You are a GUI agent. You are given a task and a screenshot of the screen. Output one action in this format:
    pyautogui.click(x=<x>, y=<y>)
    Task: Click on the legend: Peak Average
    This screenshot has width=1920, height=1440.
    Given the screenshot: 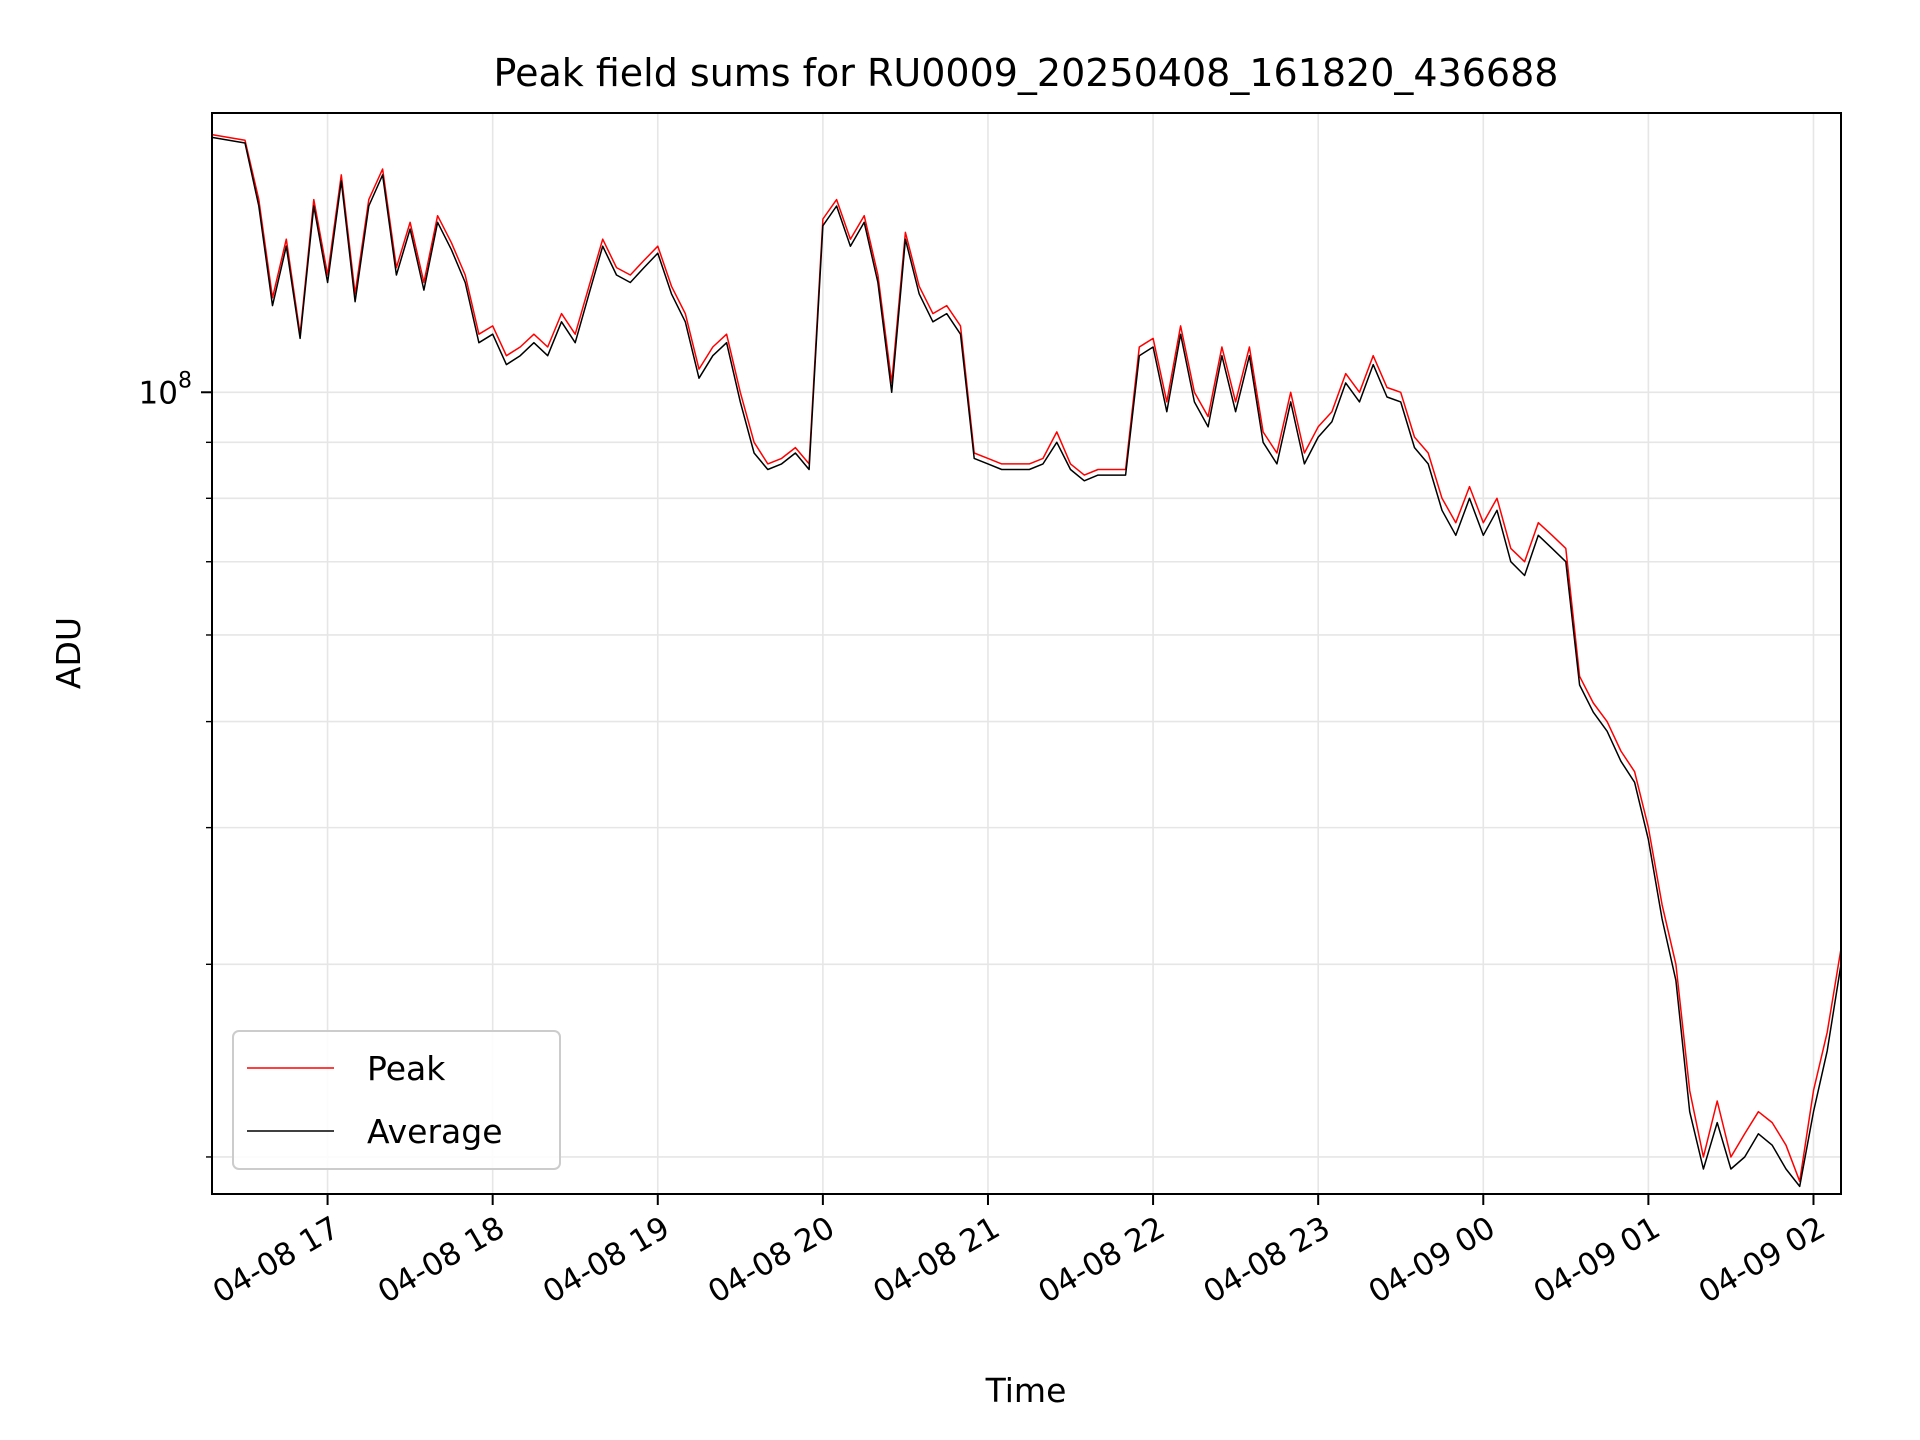 What is the action you would take?
    pyautogui.click(x=396, y=1100)
    